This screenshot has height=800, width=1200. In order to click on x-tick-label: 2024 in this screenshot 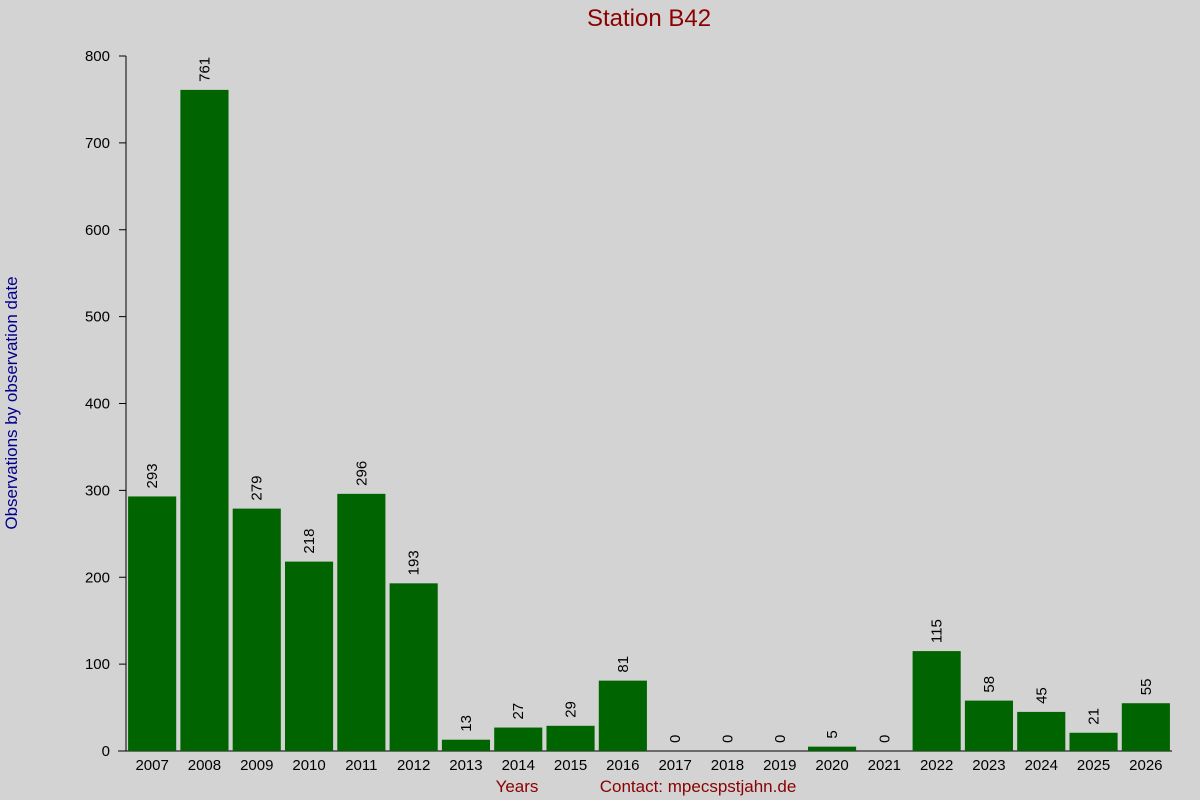, I will do `click(1041, 765)`.